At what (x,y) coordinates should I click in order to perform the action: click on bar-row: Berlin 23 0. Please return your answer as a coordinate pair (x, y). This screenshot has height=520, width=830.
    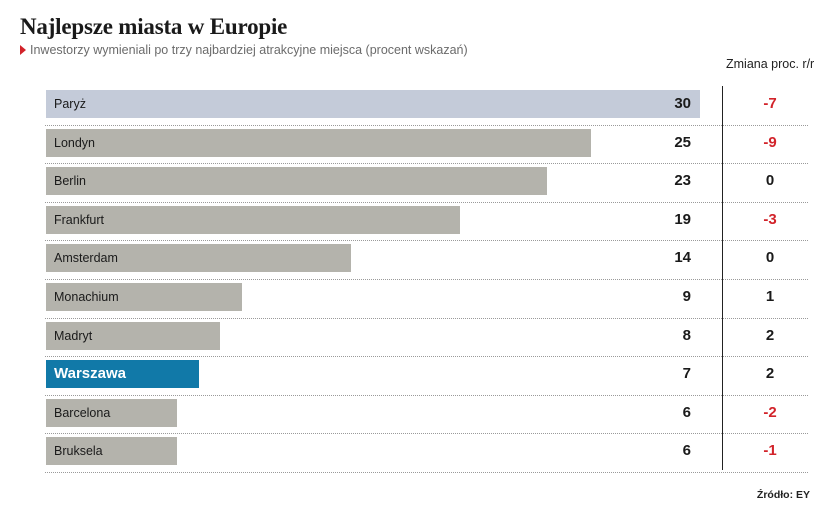
    Looking at the image, I should click on (426, 183).